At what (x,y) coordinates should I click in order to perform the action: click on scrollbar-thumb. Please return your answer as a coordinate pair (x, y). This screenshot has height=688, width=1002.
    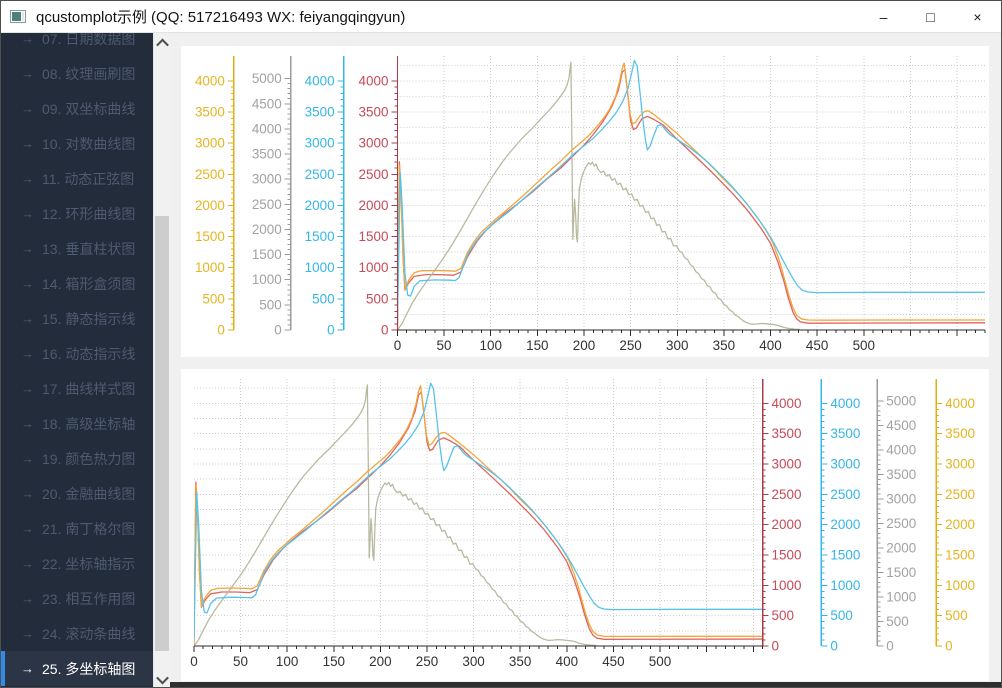
    Looking at the image, I should click on (162, 433).